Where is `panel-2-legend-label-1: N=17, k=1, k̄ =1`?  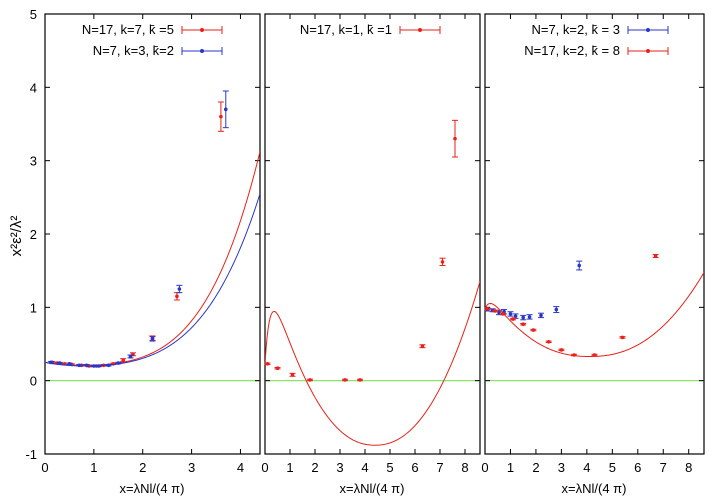 panel-2-legend-label-1: N=17, k=1, k̄ =1 is located at coordinates (346, 29).